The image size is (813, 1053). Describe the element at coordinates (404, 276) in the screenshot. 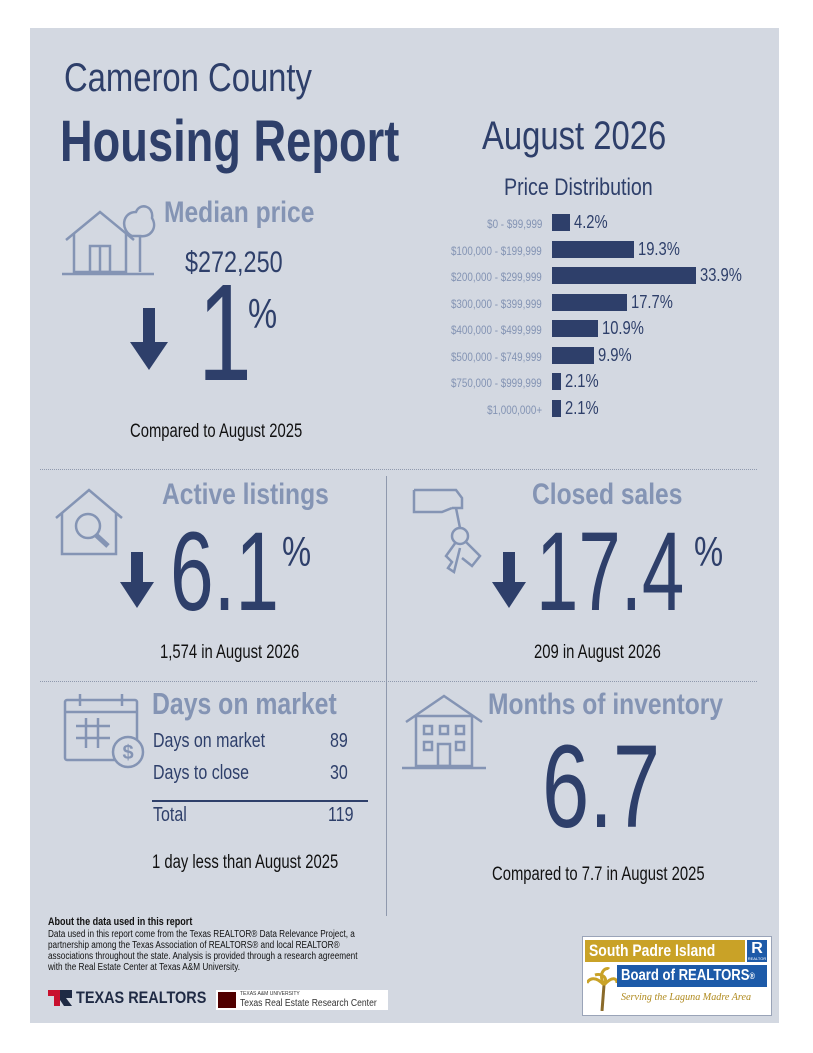

I see `chart-row: $200,000 - $299,999 33.9%` at that location.